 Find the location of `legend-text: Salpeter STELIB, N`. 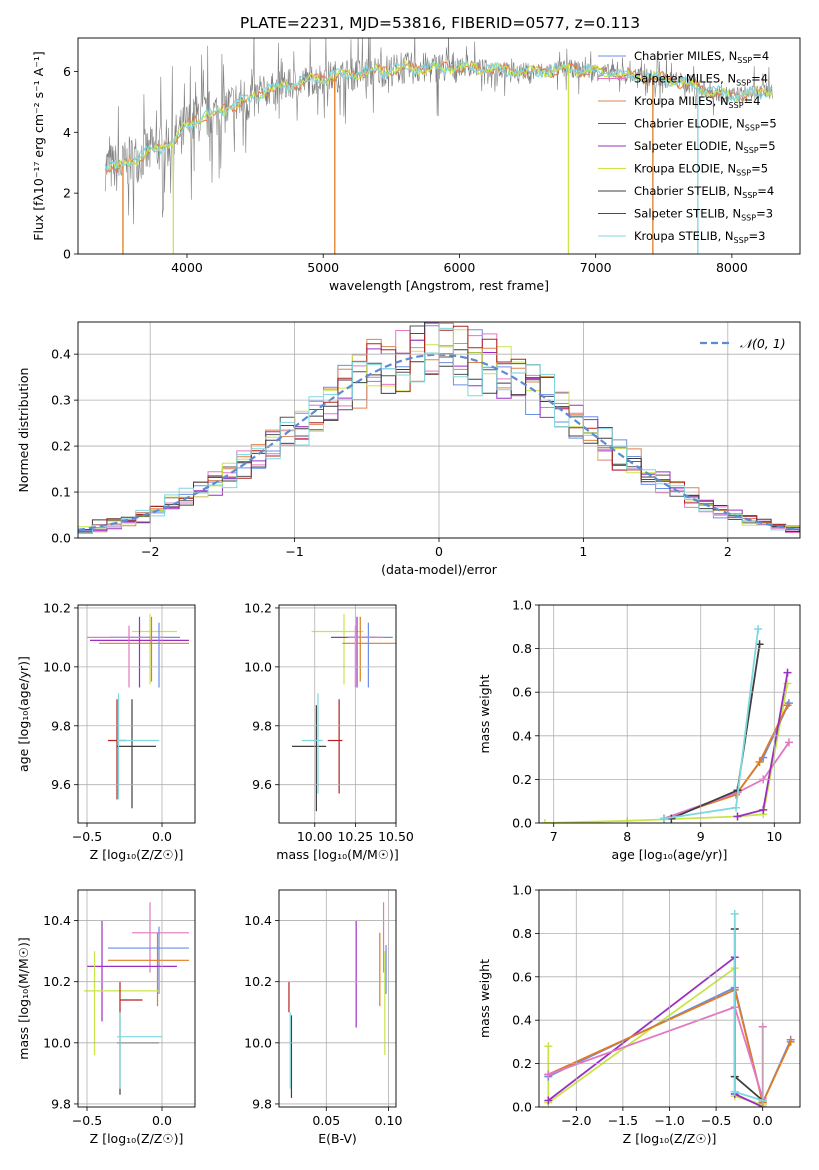

legend-text: Salpeter STELIB, N is located at coordinates (687, 214).